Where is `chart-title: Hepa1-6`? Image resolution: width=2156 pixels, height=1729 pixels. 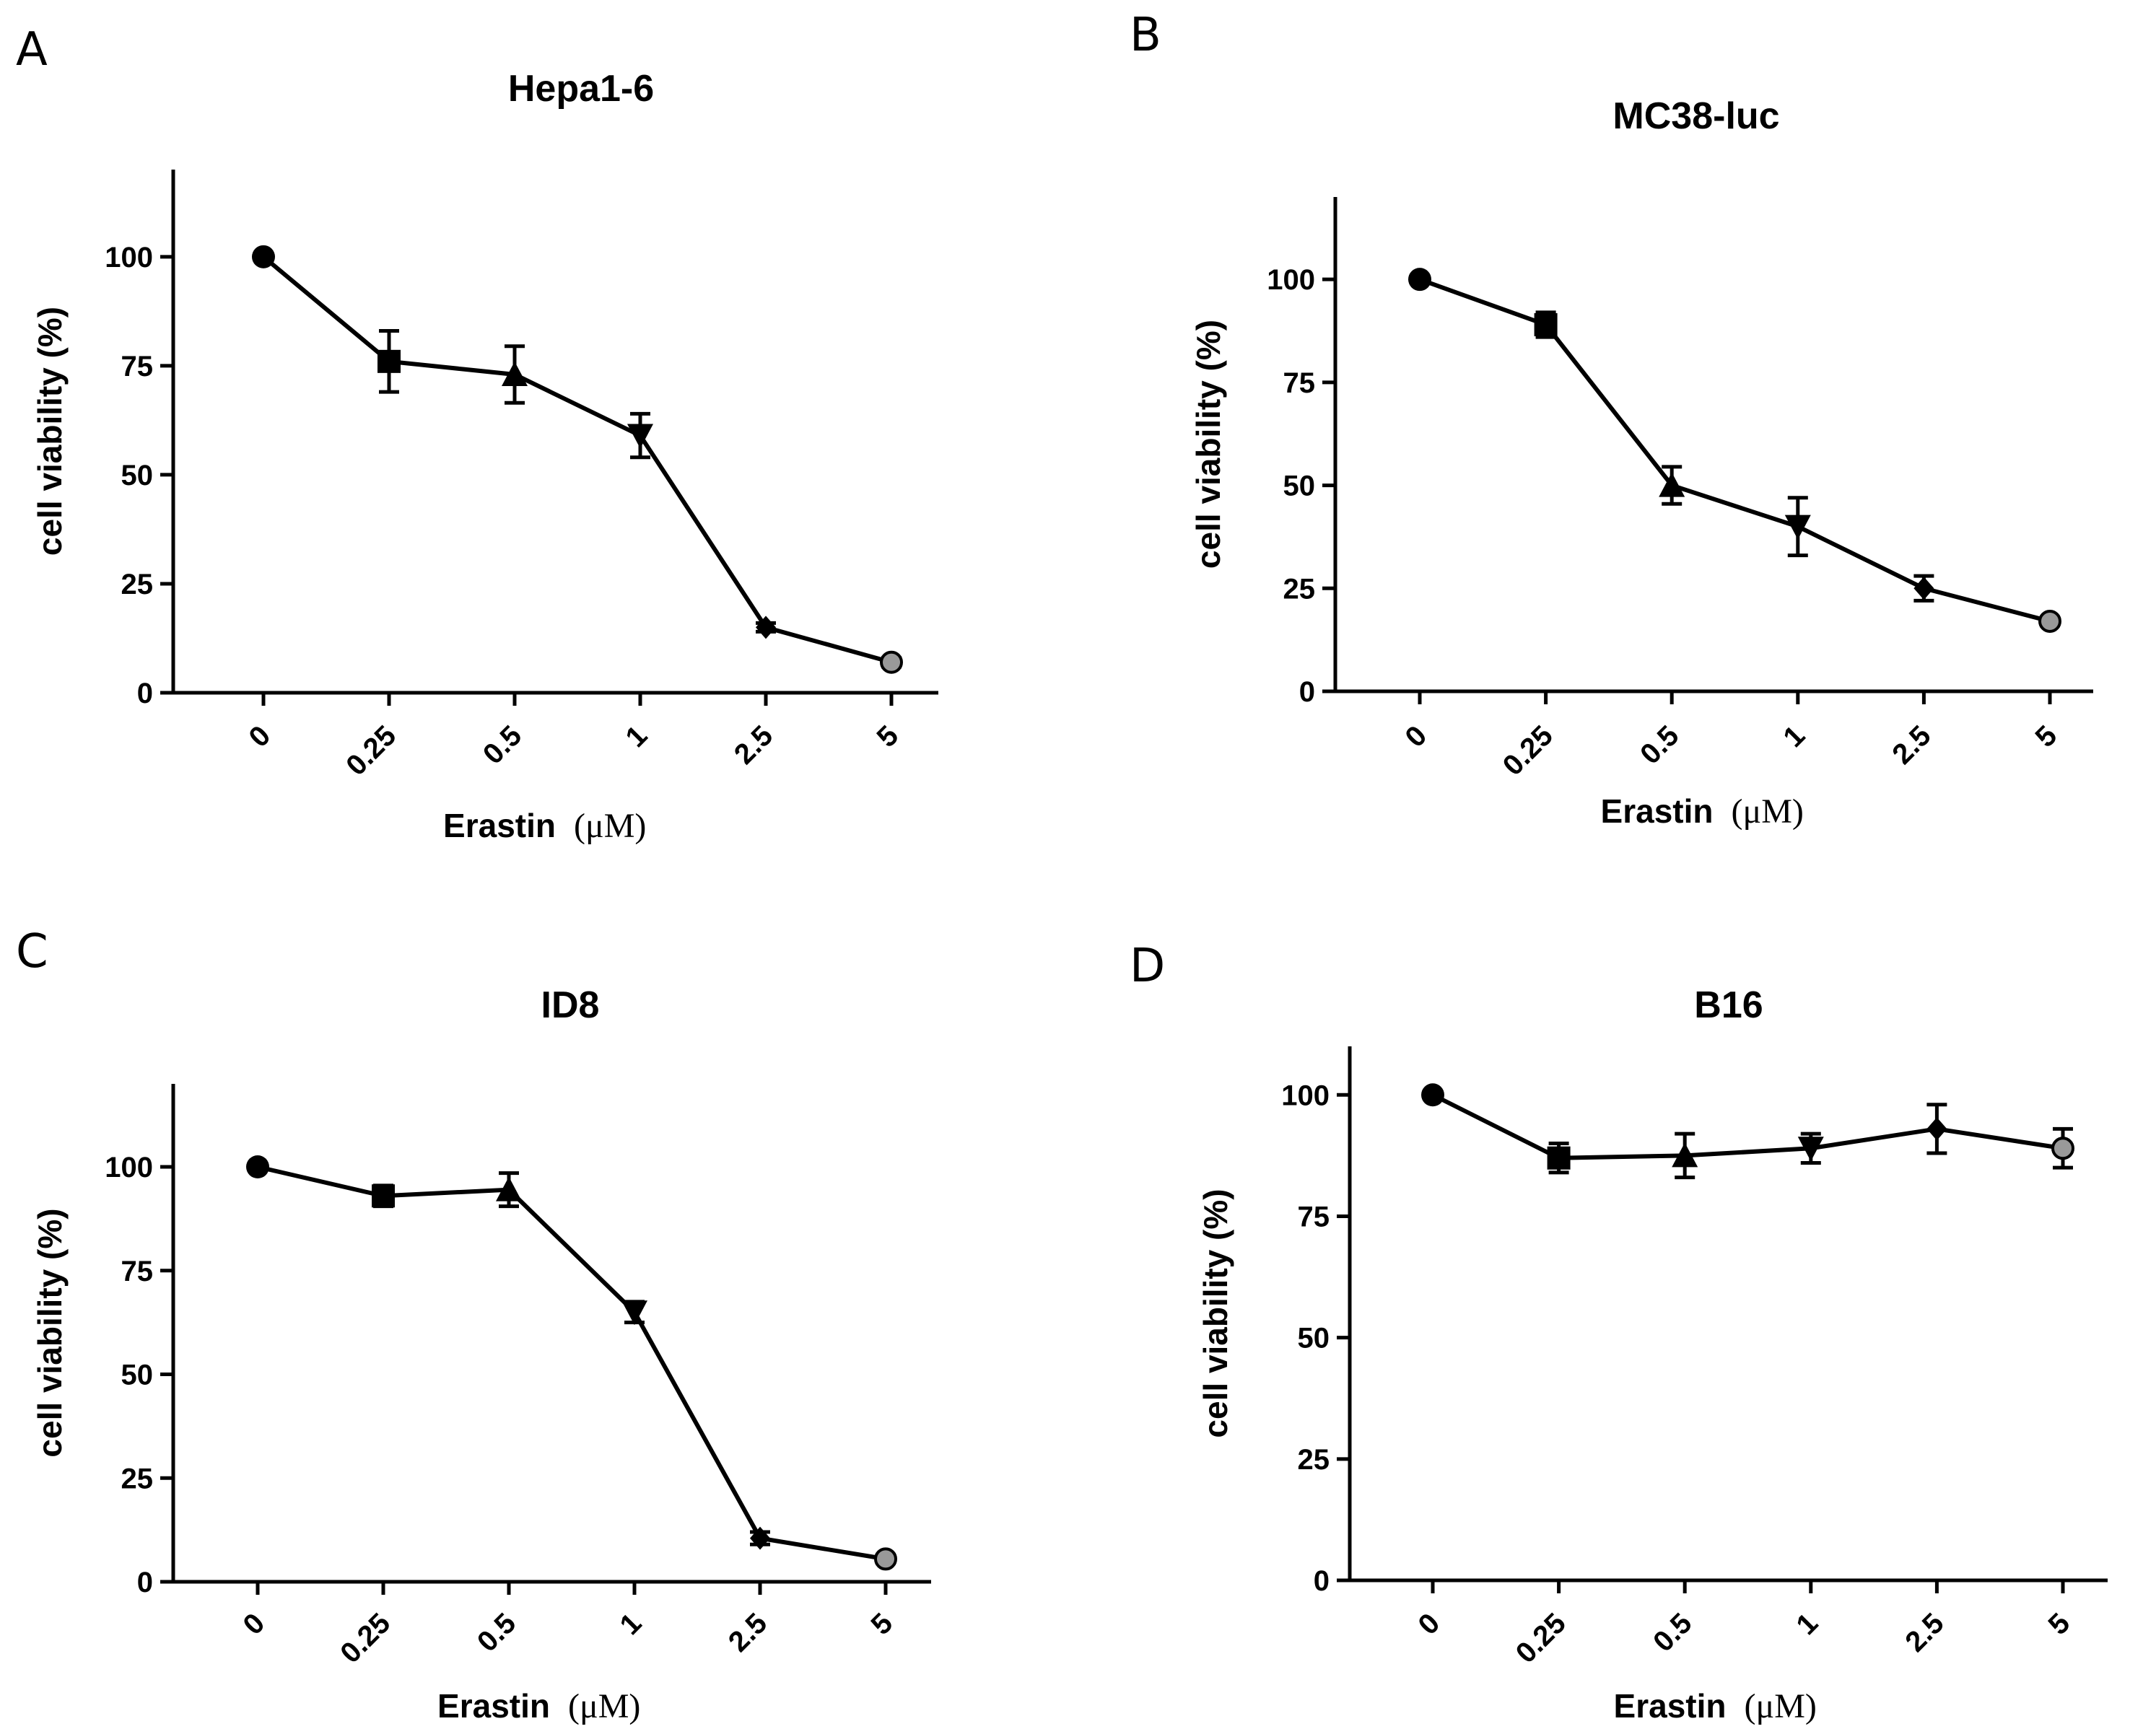
chart-title: Hepa1-6 is located at coordinates (581, 89).